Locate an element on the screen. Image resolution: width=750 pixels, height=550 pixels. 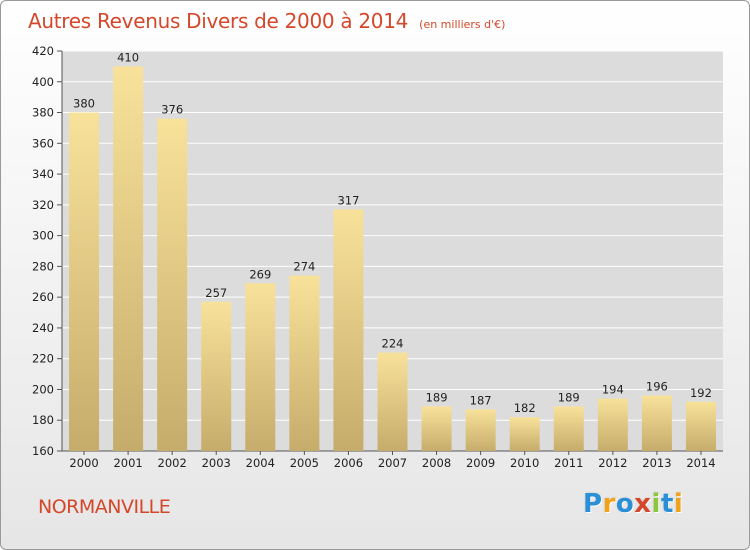
chart-title: Autres Revenus Divers de 2000 à 2014 is located at coordinates (218, 21).